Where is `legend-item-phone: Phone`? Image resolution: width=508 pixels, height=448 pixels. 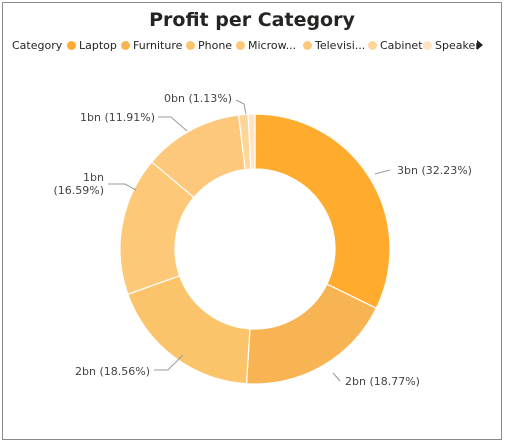 legend-item-phone: Phone is located at coordinates (209, 45).